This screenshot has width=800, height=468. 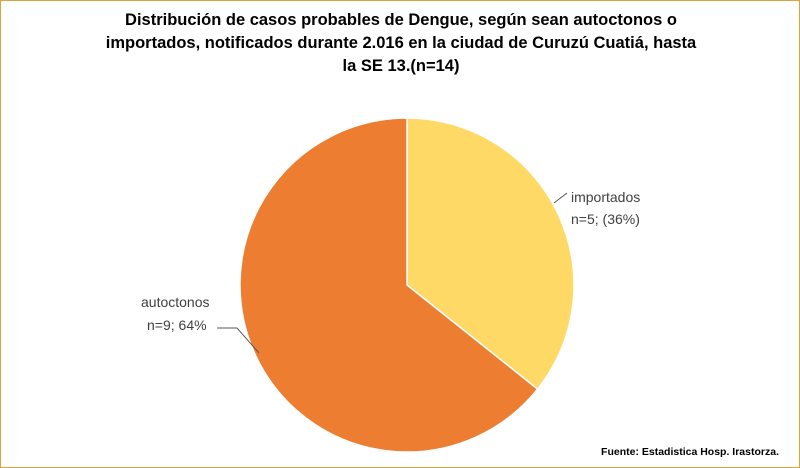 What do you see at coordinates (560, 198) in the screenshot?
I see `leader-line-importados` at bounding box center [560, 198].